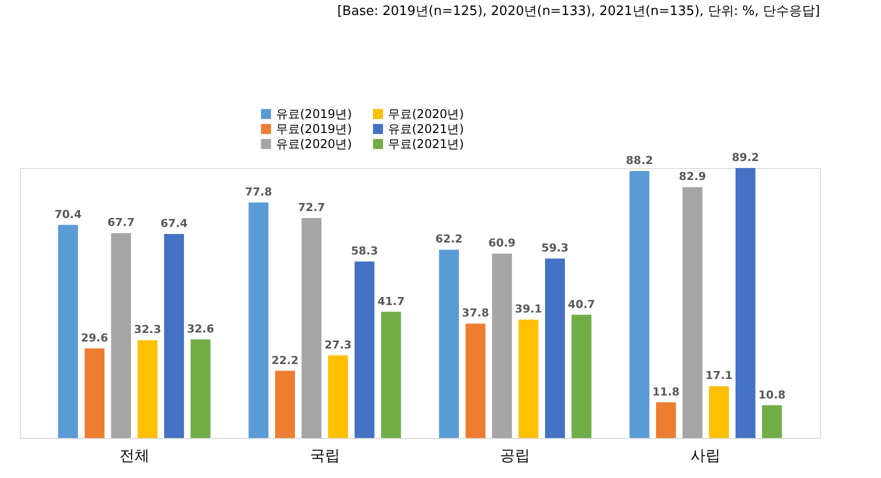 The height and width of the screenshot is (478, 881). Describe the element at coordinates (640, 161) in the screenshot. I see `data-label: 88.2` at that location.